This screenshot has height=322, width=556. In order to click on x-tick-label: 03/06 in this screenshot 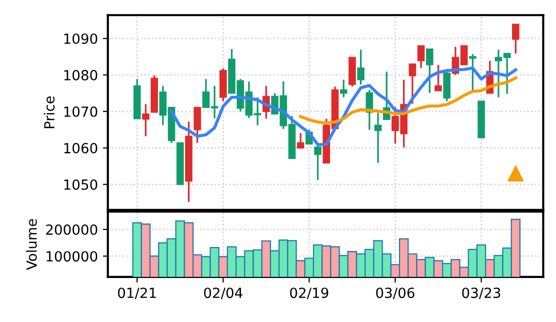, I will do `click(395, 294)`.